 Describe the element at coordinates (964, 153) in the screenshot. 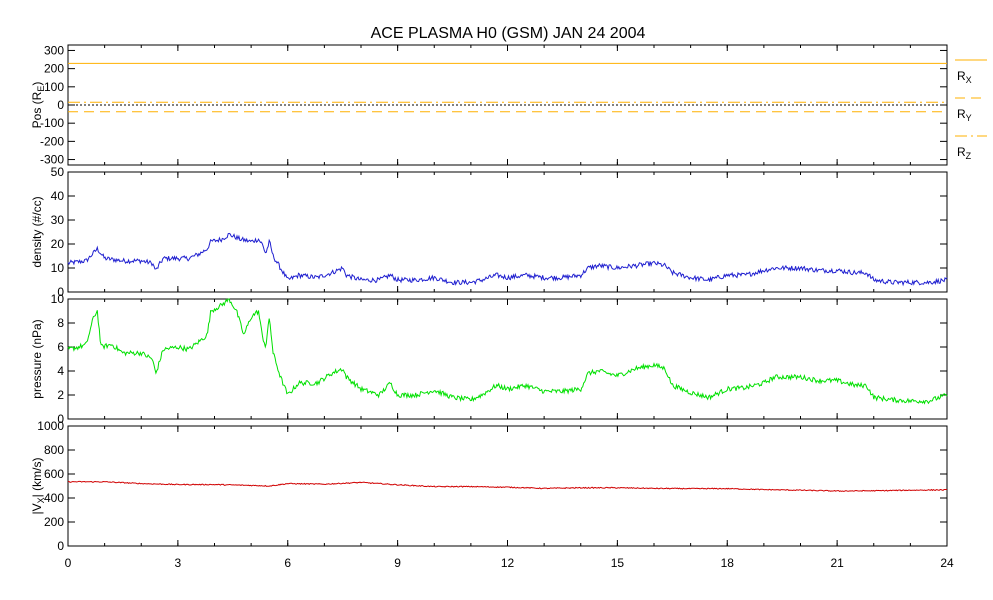

I see `legend-label: RZ` at that location.